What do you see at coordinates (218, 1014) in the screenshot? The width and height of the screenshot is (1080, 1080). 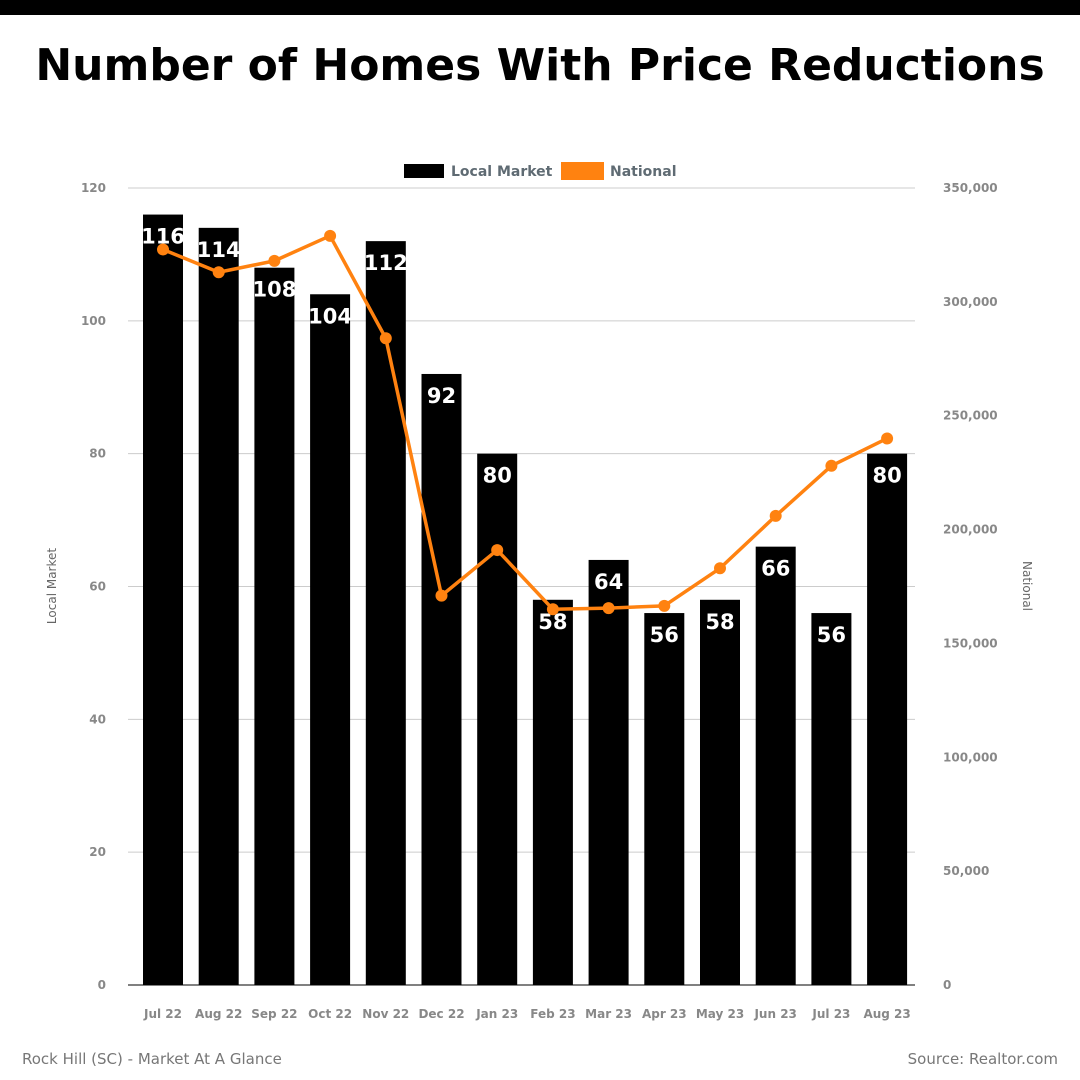 I see `x-tick-label: Aug 22` at bounding box center [218, 1014].